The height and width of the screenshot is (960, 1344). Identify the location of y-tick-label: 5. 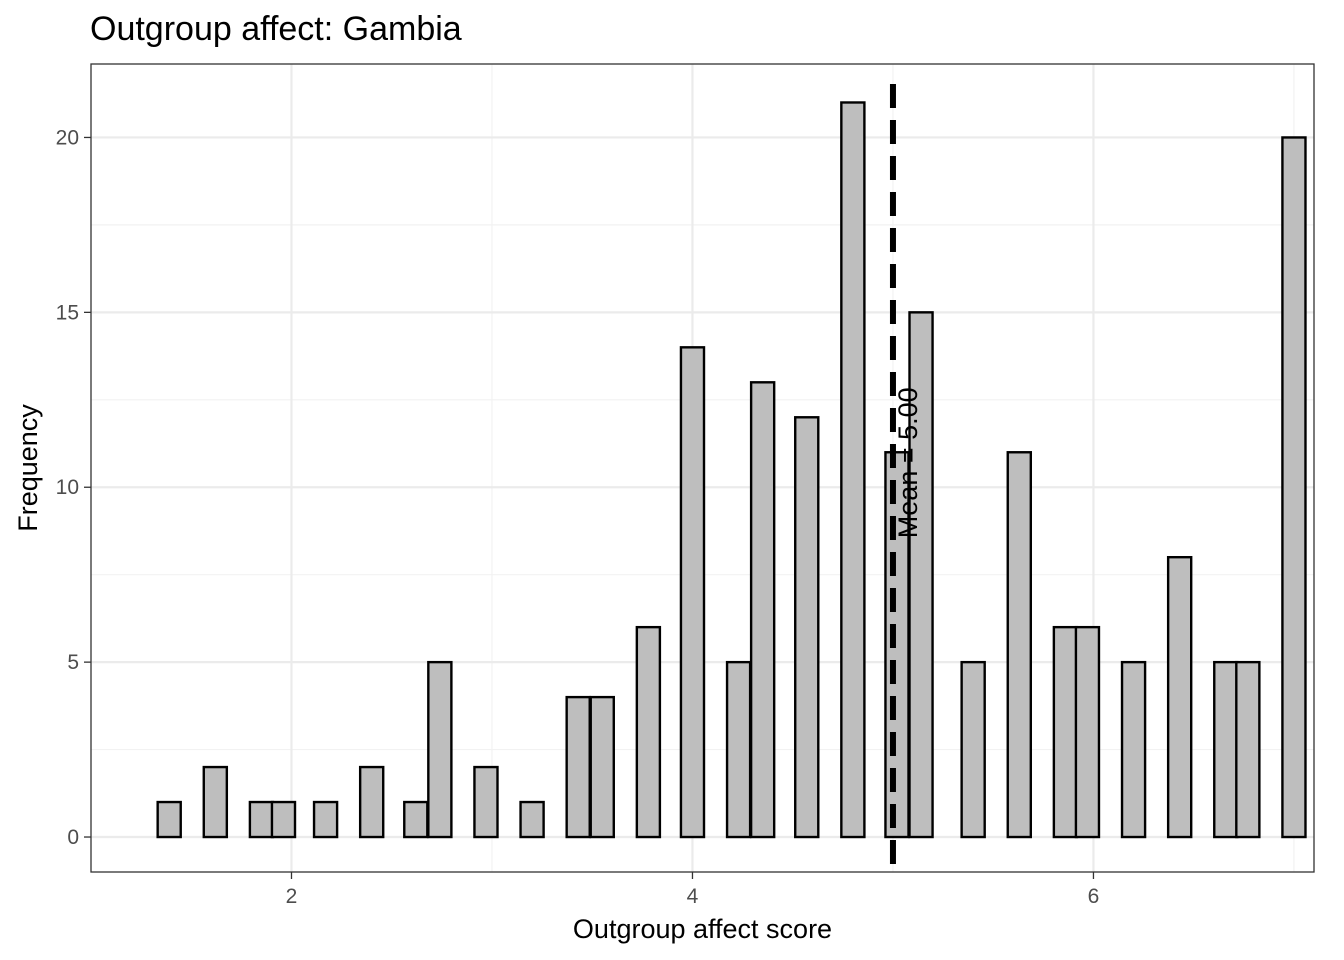
(73, 662).